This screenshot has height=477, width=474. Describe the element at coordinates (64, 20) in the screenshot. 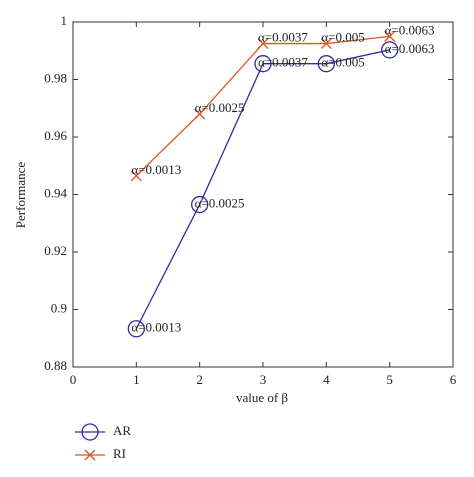

I see `y-tick-label: 1` at that location.